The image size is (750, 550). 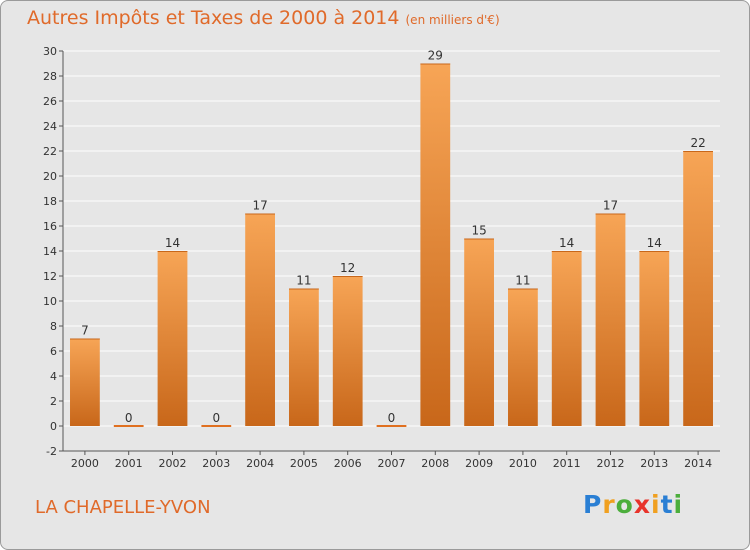 What do you see at coordinates (523, 463) in the screenshot?
I see `x-tick-label: 2010` at bounding box center [523, 463].